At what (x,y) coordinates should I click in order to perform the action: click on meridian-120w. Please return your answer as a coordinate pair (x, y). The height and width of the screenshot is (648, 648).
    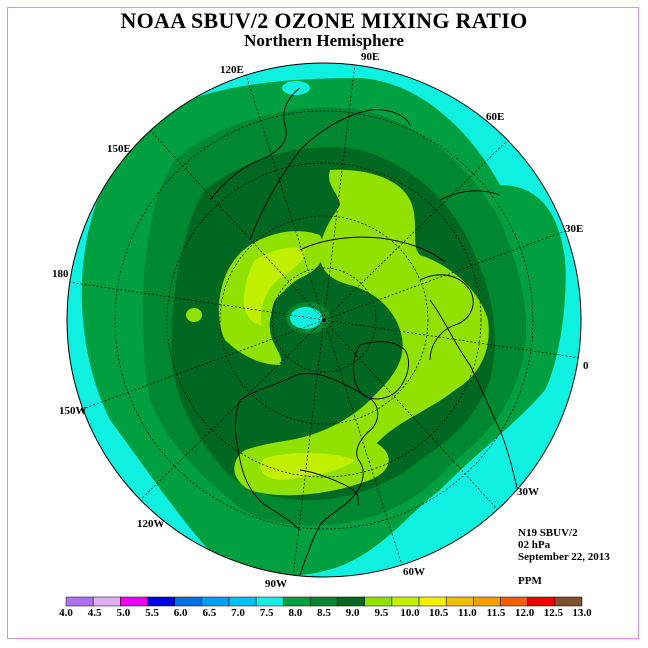
    Looking at the image, I should click on (229, 412).